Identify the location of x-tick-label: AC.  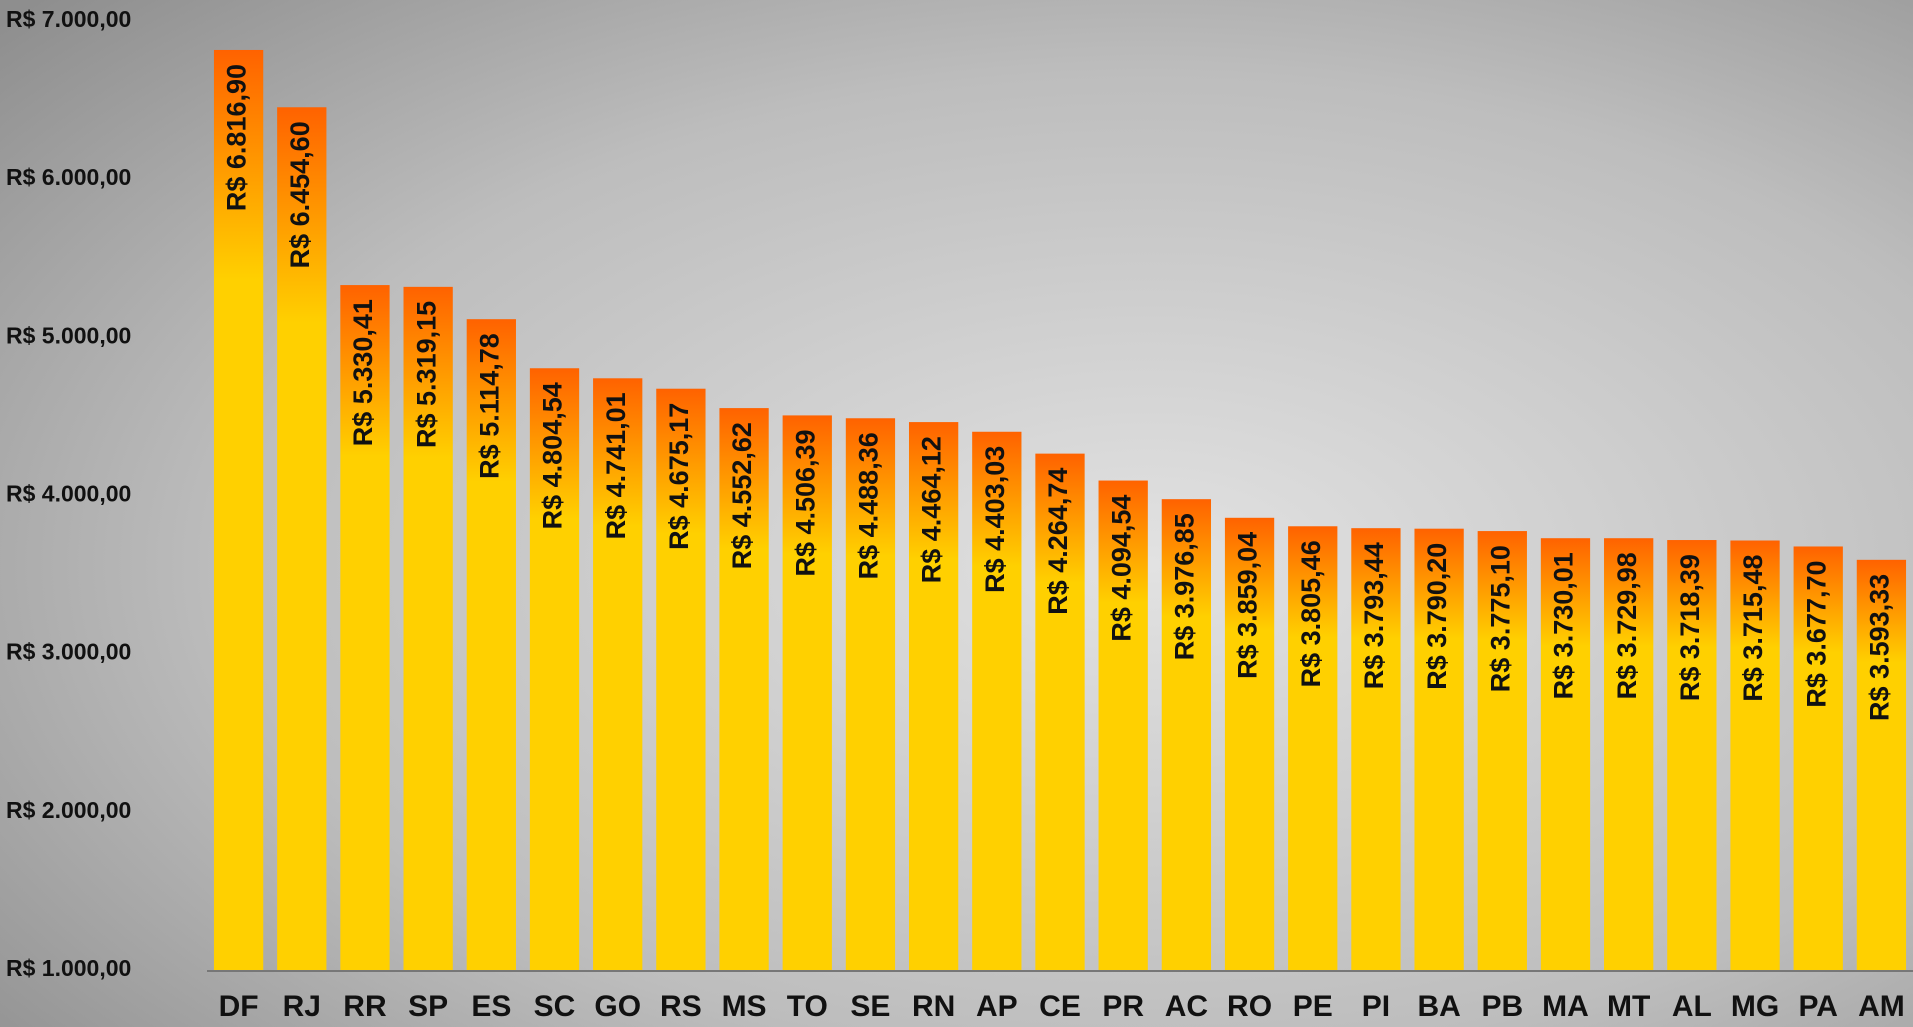
(1186, 1006).